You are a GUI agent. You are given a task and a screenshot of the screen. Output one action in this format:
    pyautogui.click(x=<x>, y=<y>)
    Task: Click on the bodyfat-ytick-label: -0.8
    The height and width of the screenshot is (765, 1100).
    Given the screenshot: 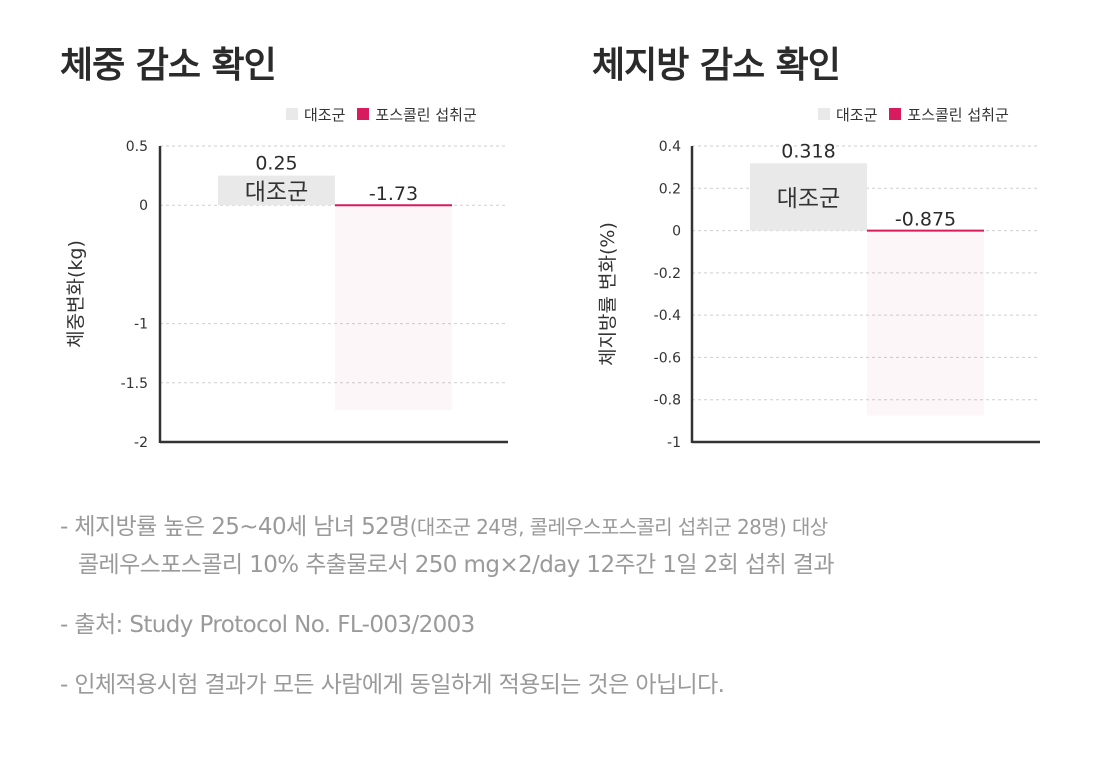 What is the action you would take?
    pyautogui.click(x=667, y=401)
    